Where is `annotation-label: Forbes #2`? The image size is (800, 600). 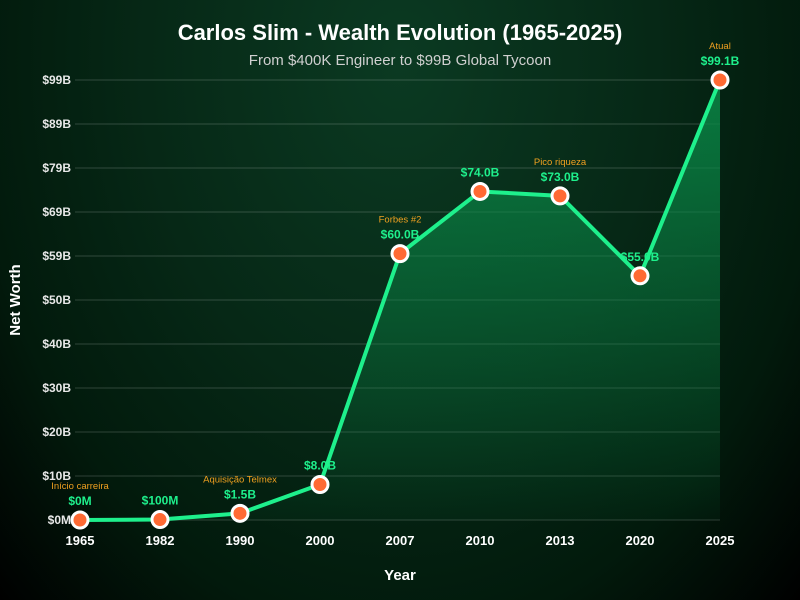
annotation-label: Forbes #2 is located at coordinates (400, 220).